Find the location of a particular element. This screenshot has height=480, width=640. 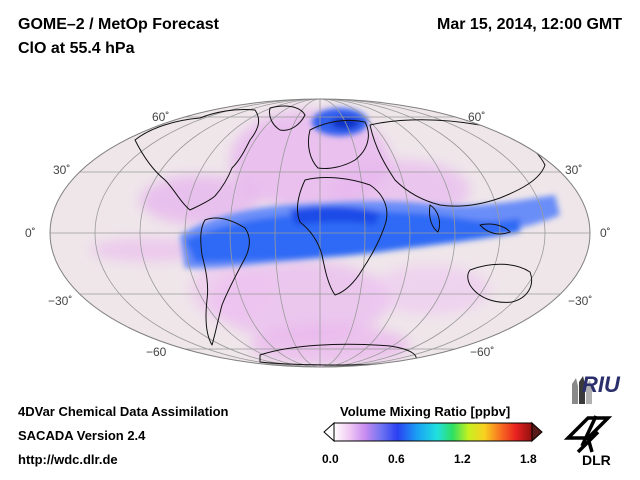

lat-label-left-m60: −60 is located at coordinates (156, 352).